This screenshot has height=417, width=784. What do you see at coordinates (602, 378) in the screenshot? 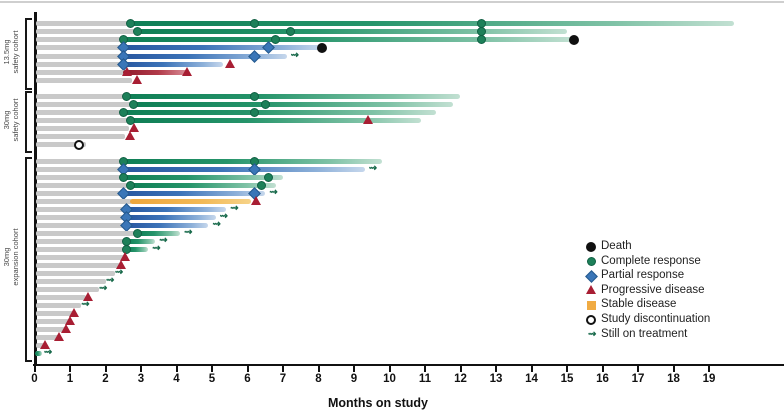
I see `x-axis-tick-label: 16` at bounding box center [602, 378].